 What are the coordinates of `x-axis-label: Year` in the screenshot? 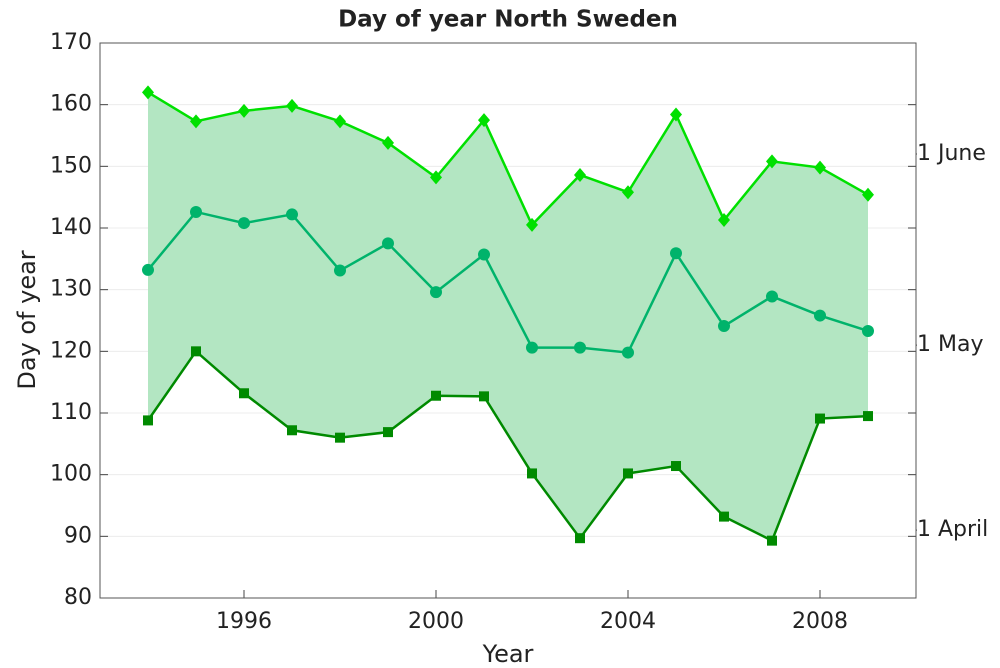 It's located at (508, 654).